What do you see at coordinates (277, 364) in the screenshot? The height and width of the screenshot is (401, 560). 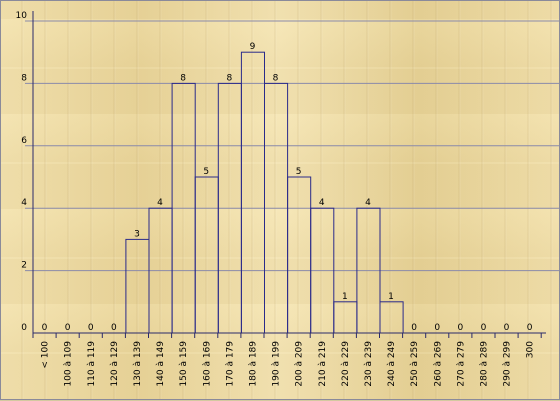 I see `x-tick-label: 190 à 199` at bounding box center [277, 364].